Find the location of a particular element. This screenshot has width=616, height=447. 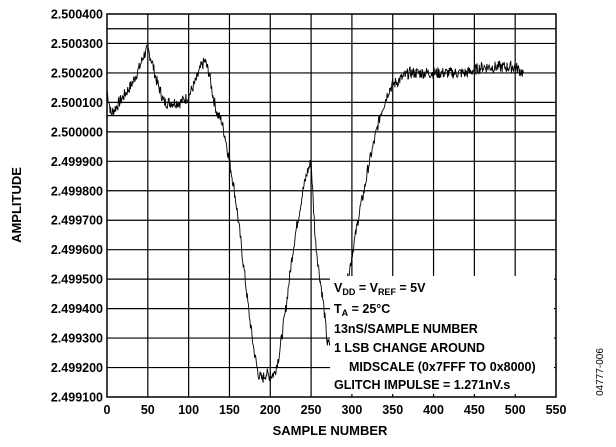

y-tick-label: 2.499800 is located at coordinates (77, 191).